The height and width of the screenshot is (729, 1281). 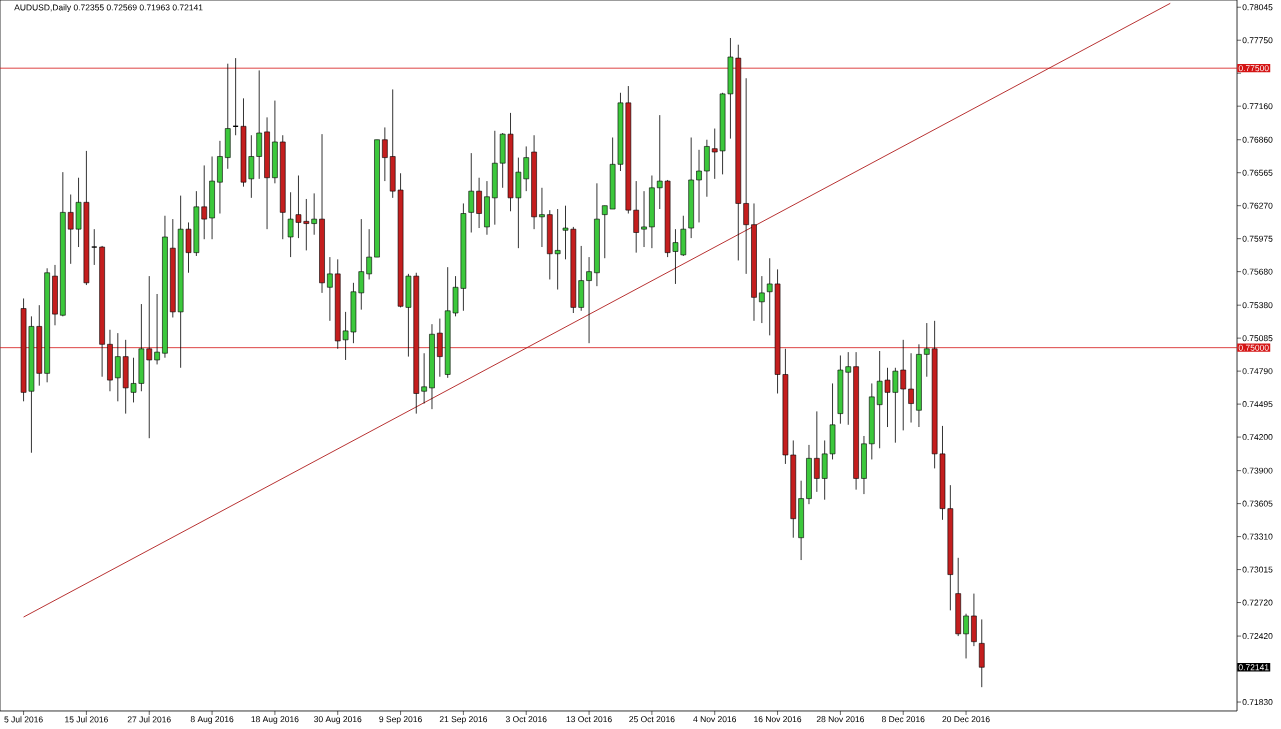 What do you see at coordinates (526, 719) in the screenshot?
I see `x-tick-label: 3 Oct 2016` at bounding box center [526, 719].